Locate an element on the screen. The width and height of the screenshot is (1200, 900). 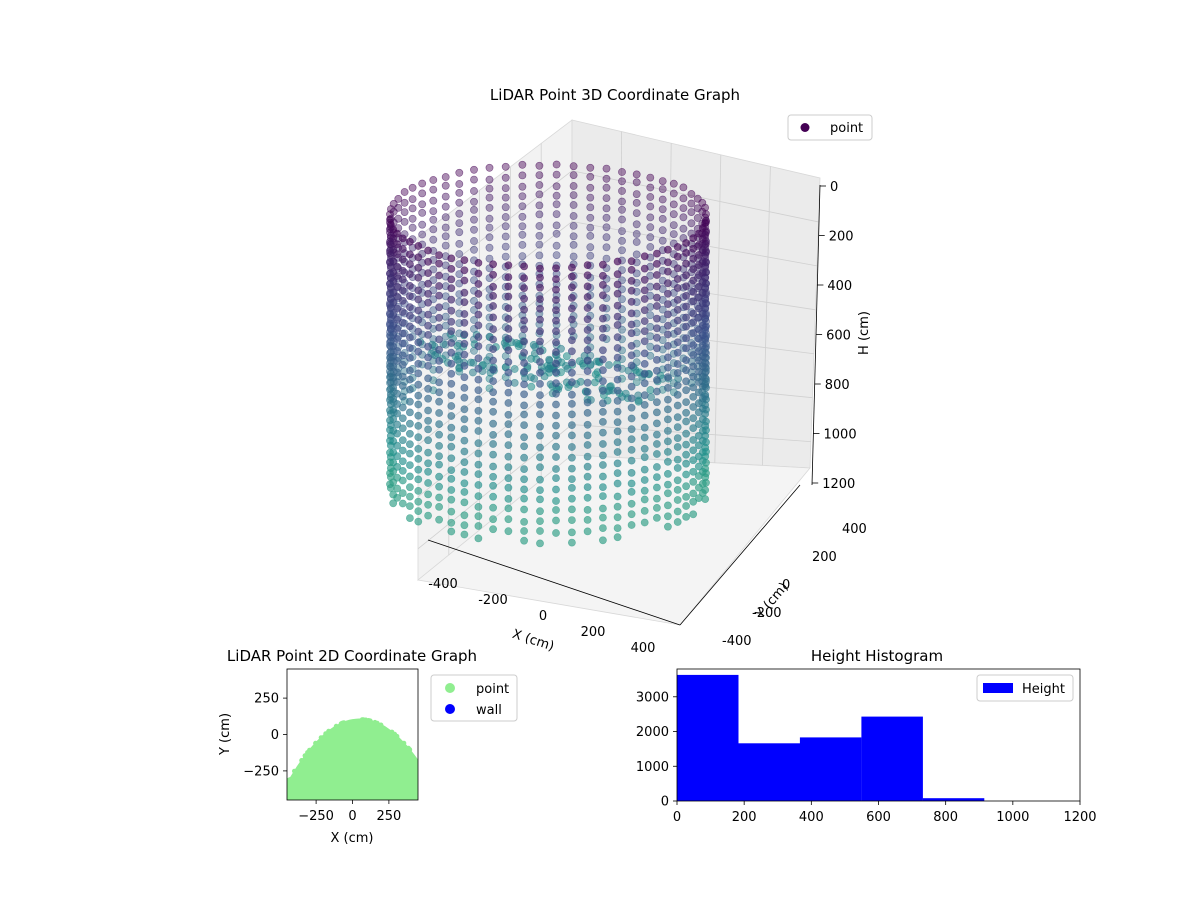
y-tick-label-2d: 250 is located at coordinates (266, 699).